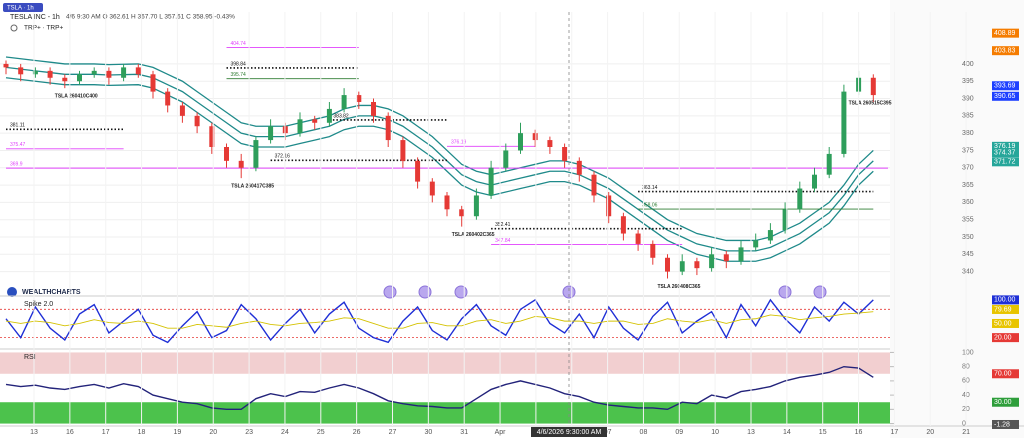  What do you see at coordinates (473, 235) in the screenshot?
I see `option-annotation: TSLA 260402C365` at bounding box center [473, 235].